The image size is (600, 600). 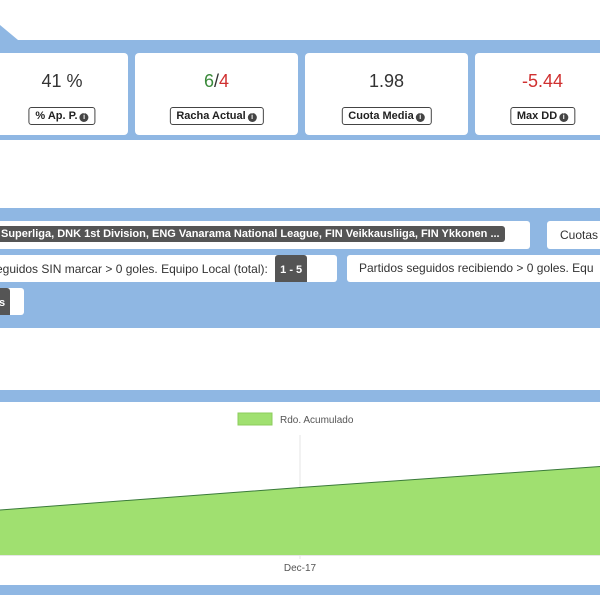 I want to click on legend-label: Rdo. Acumulado, so click(x=317, y=420).